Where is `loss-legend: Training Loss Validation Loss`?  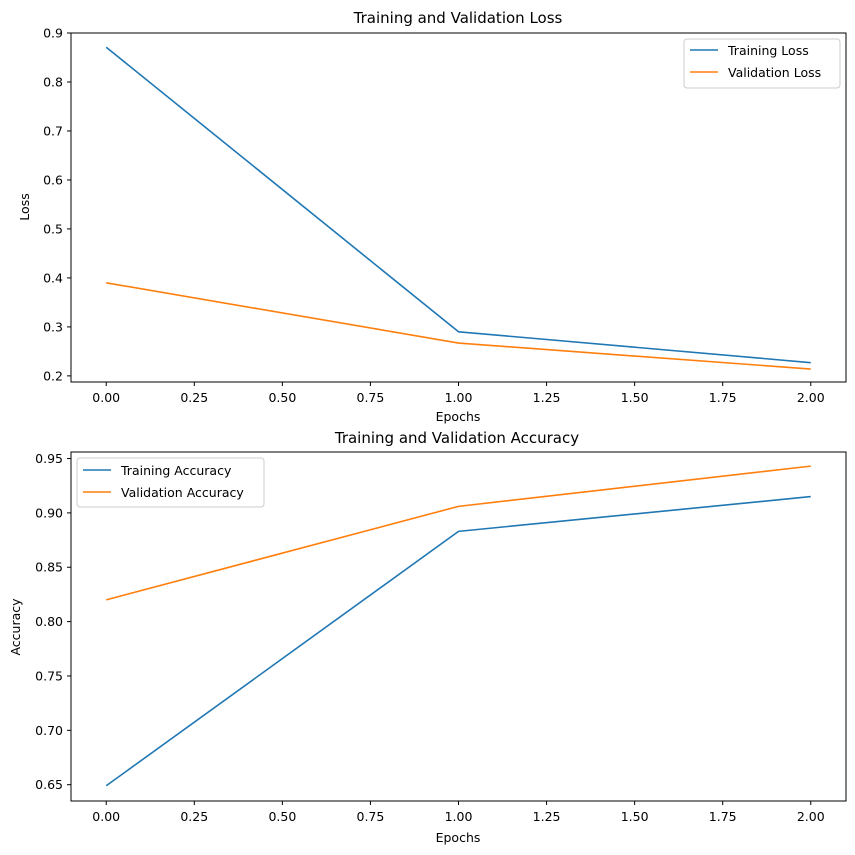 loss-legend: Training Loss Validation Loss is located at coordinates (762, 63).